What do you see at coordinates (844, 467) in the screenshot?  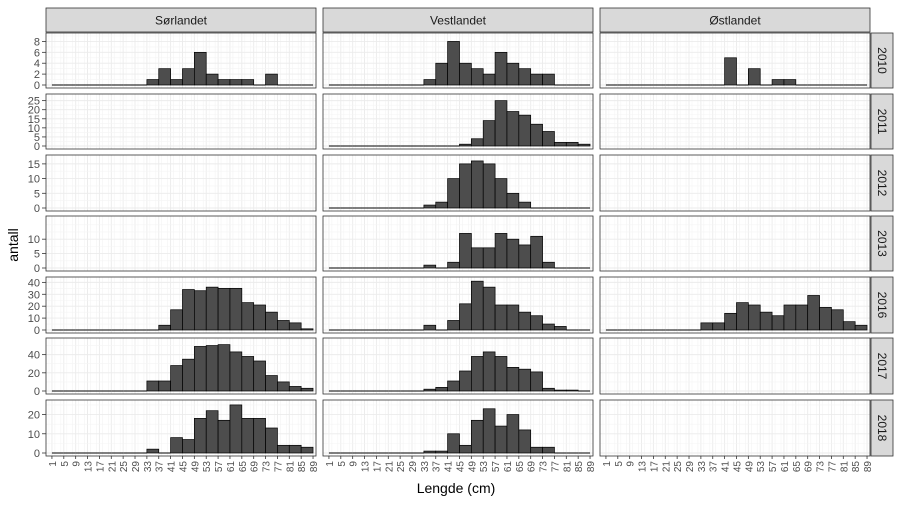 I see `x-tick-label: 81` at bounding box center [844, 467].